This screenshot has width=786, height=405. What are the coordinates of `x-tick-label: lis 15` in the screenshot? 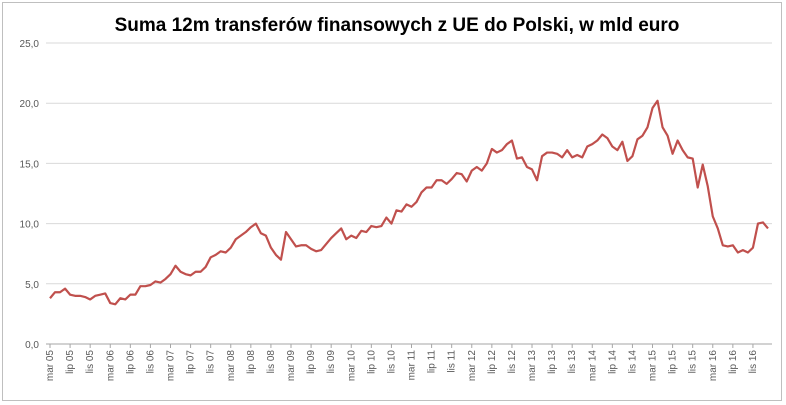 It's located at (693, 362).